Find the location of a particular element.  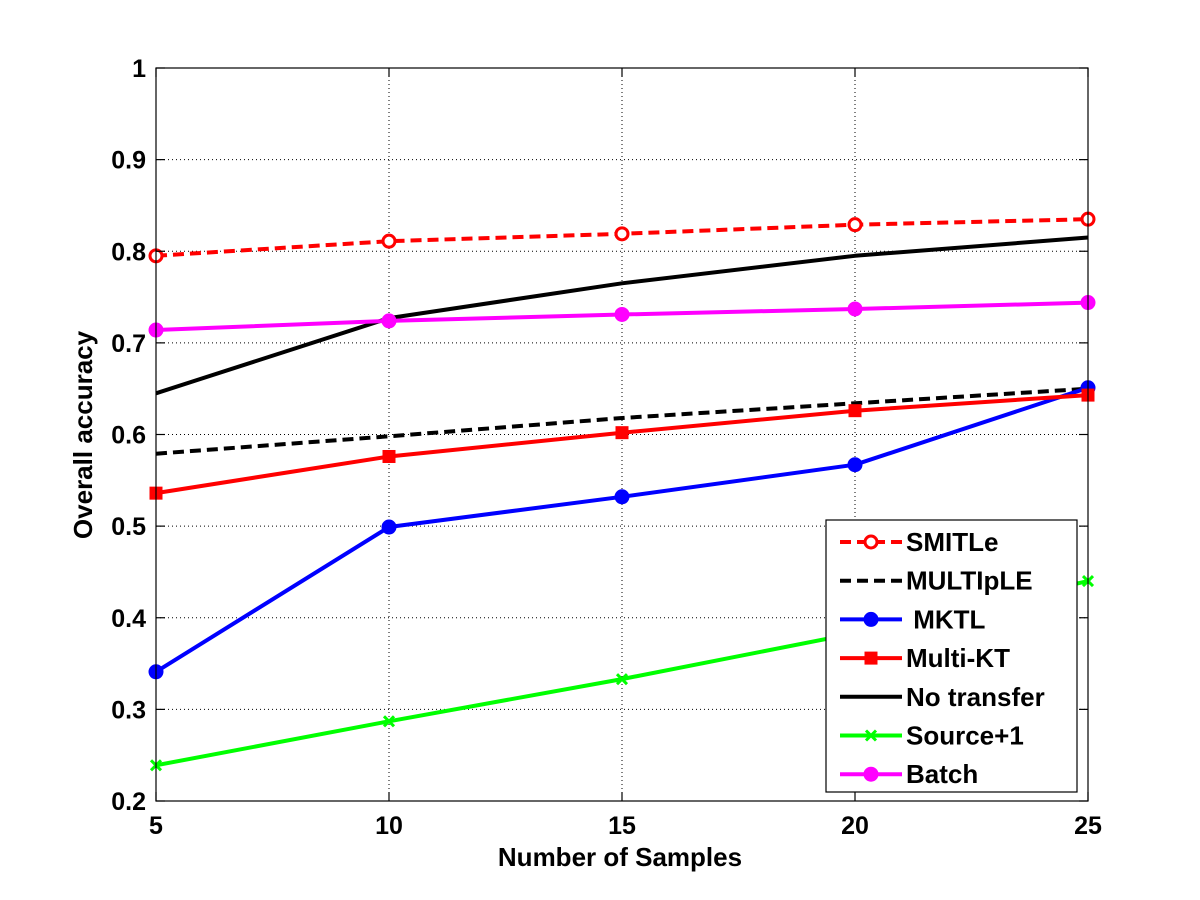

x-tick-label: 15 is located at coordinates (622, 826).